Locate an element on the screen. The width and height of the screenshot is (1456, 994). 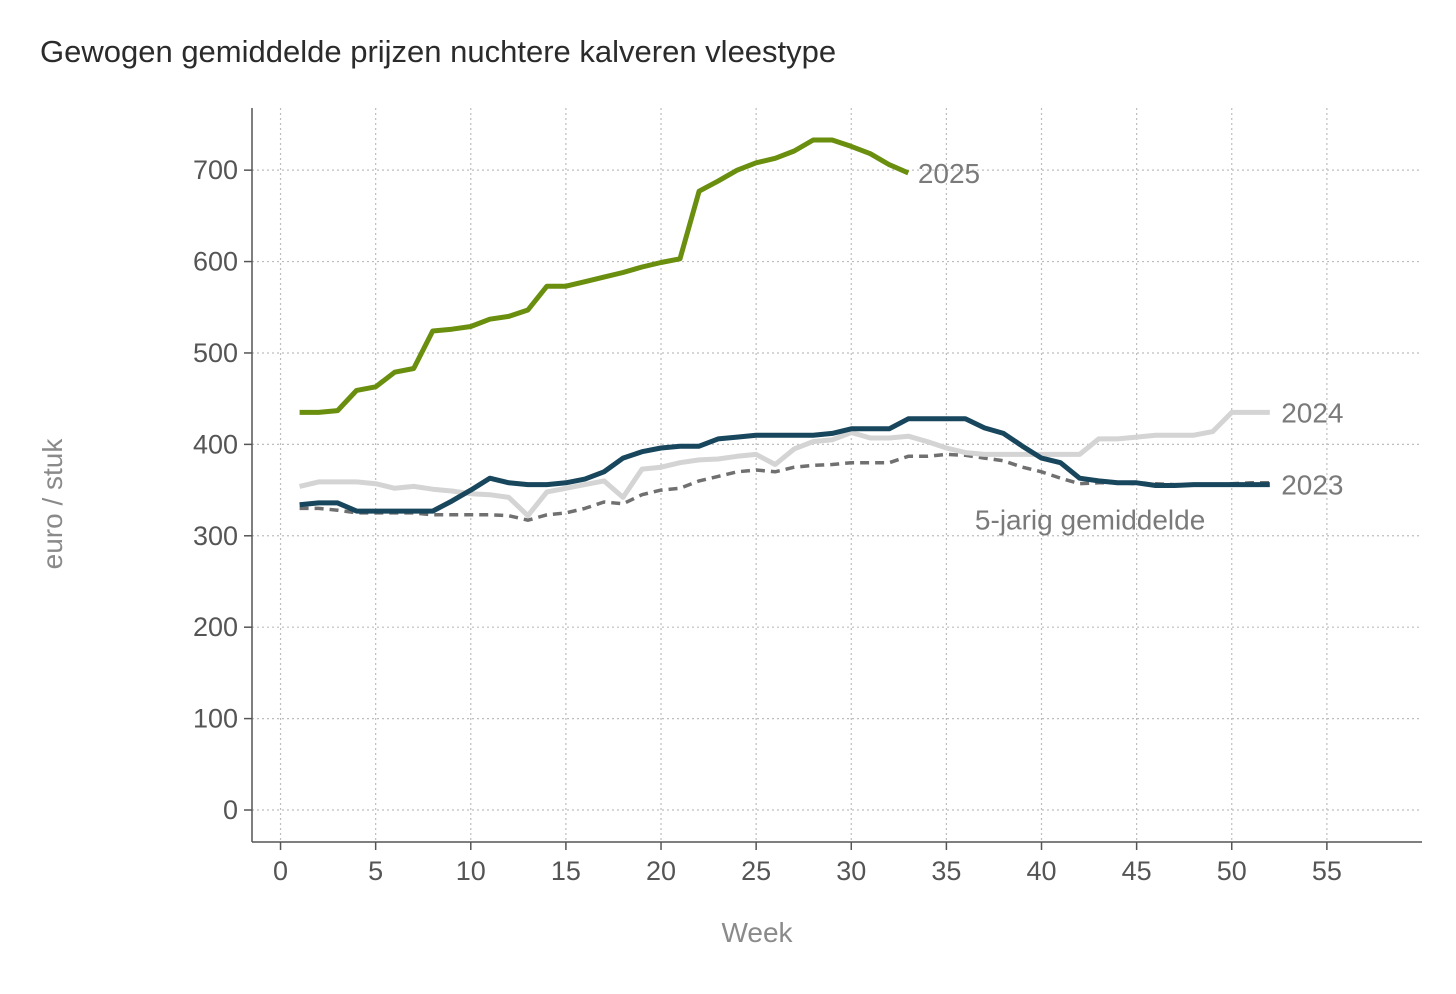
x-tick-label: 55 is located at coordinates (1327, 871).